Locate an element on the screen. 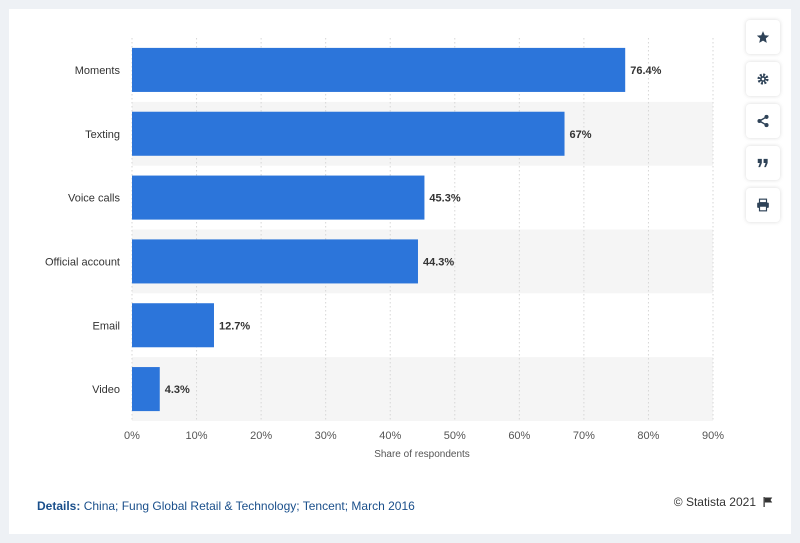 The height and width of the screenshot is (543, 800). print-button is located at coordinates (763, 205).